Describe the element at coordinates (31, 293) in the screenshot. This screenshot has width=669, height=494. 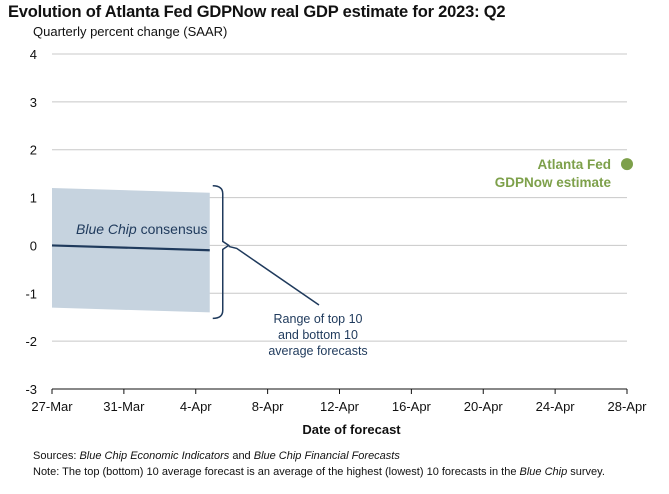
I see `y-tick-label: -1` at that location.